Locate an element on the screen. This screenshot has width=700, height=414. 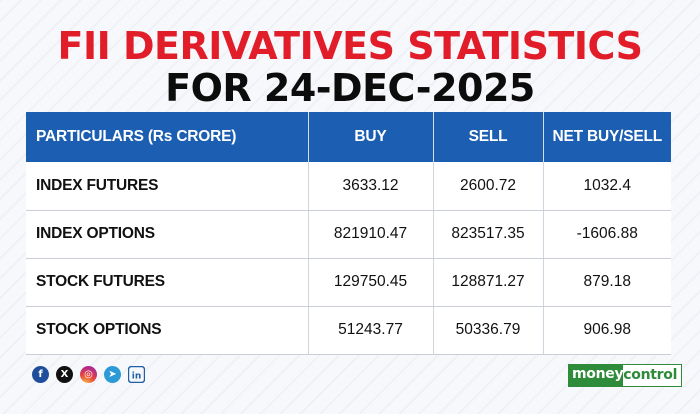
net-cell: -1606.88 is located at coordinates (607, 234).